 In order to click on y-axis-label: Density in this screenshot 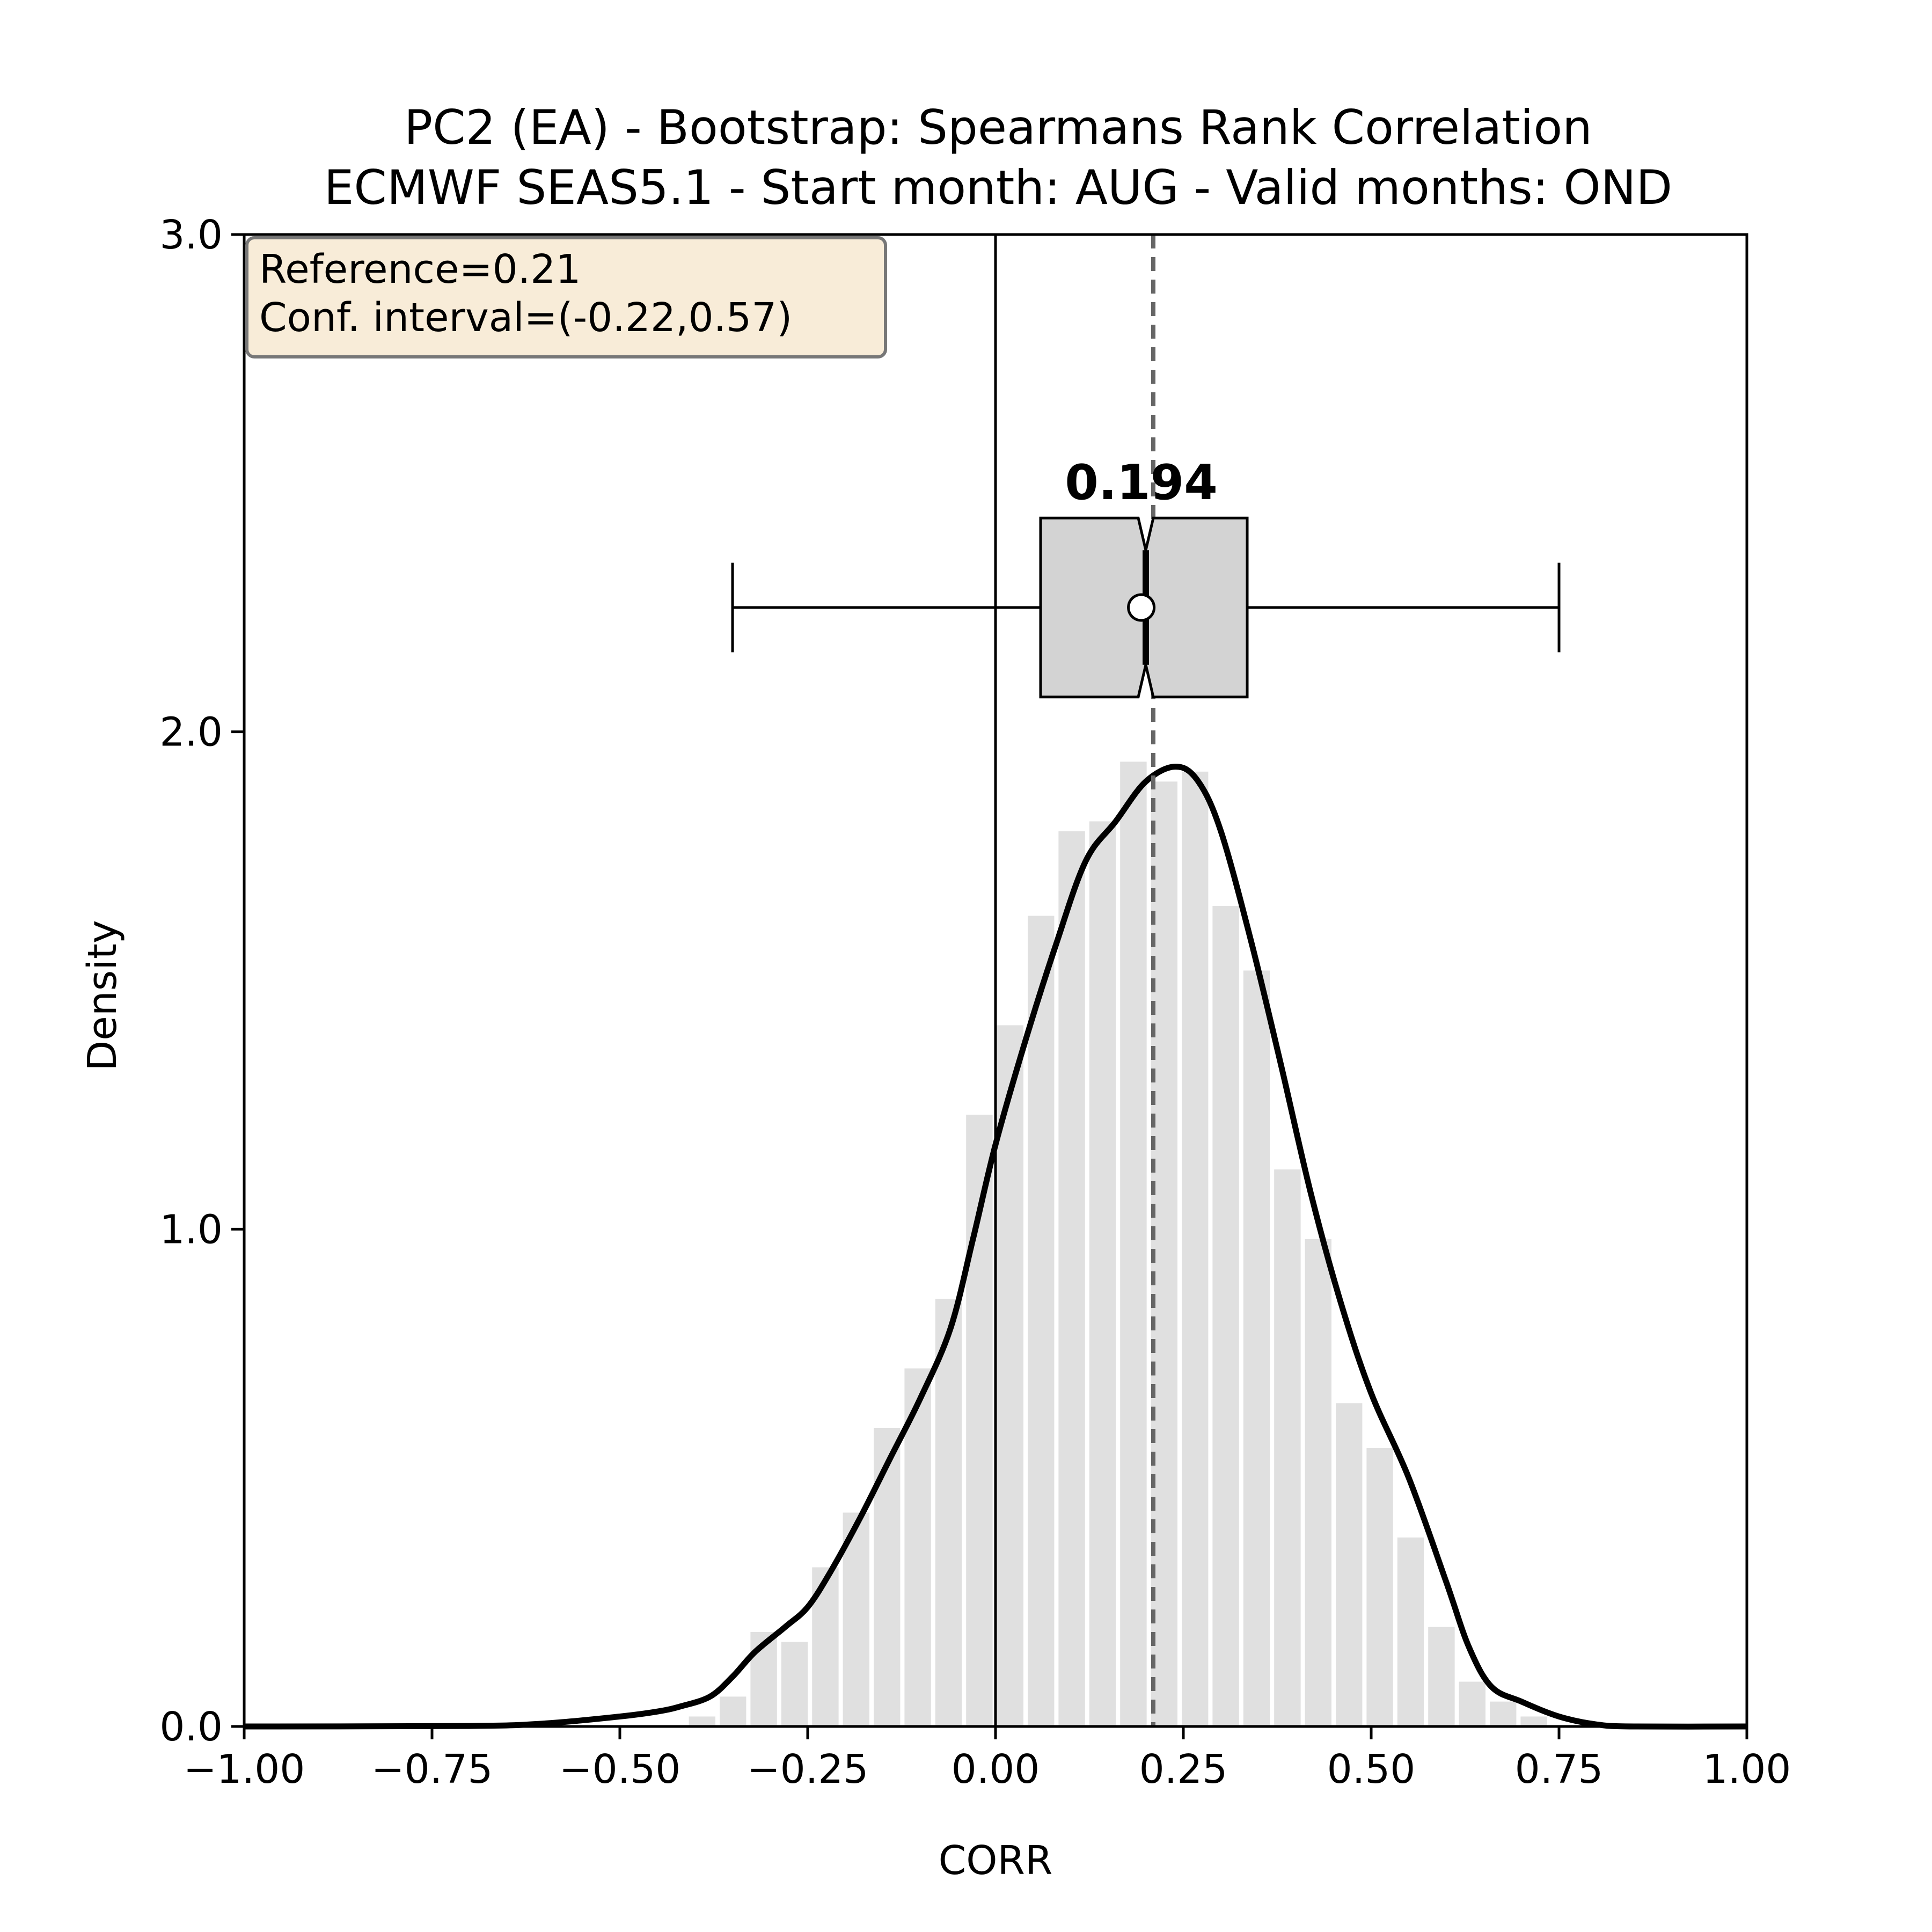, I will do `click(102, 995)`.